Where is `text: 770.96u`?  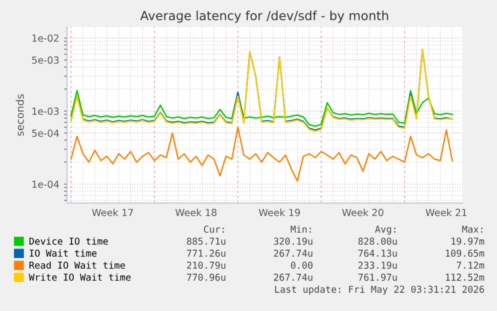 text: 770.96u is located at coordinates (206, 277).